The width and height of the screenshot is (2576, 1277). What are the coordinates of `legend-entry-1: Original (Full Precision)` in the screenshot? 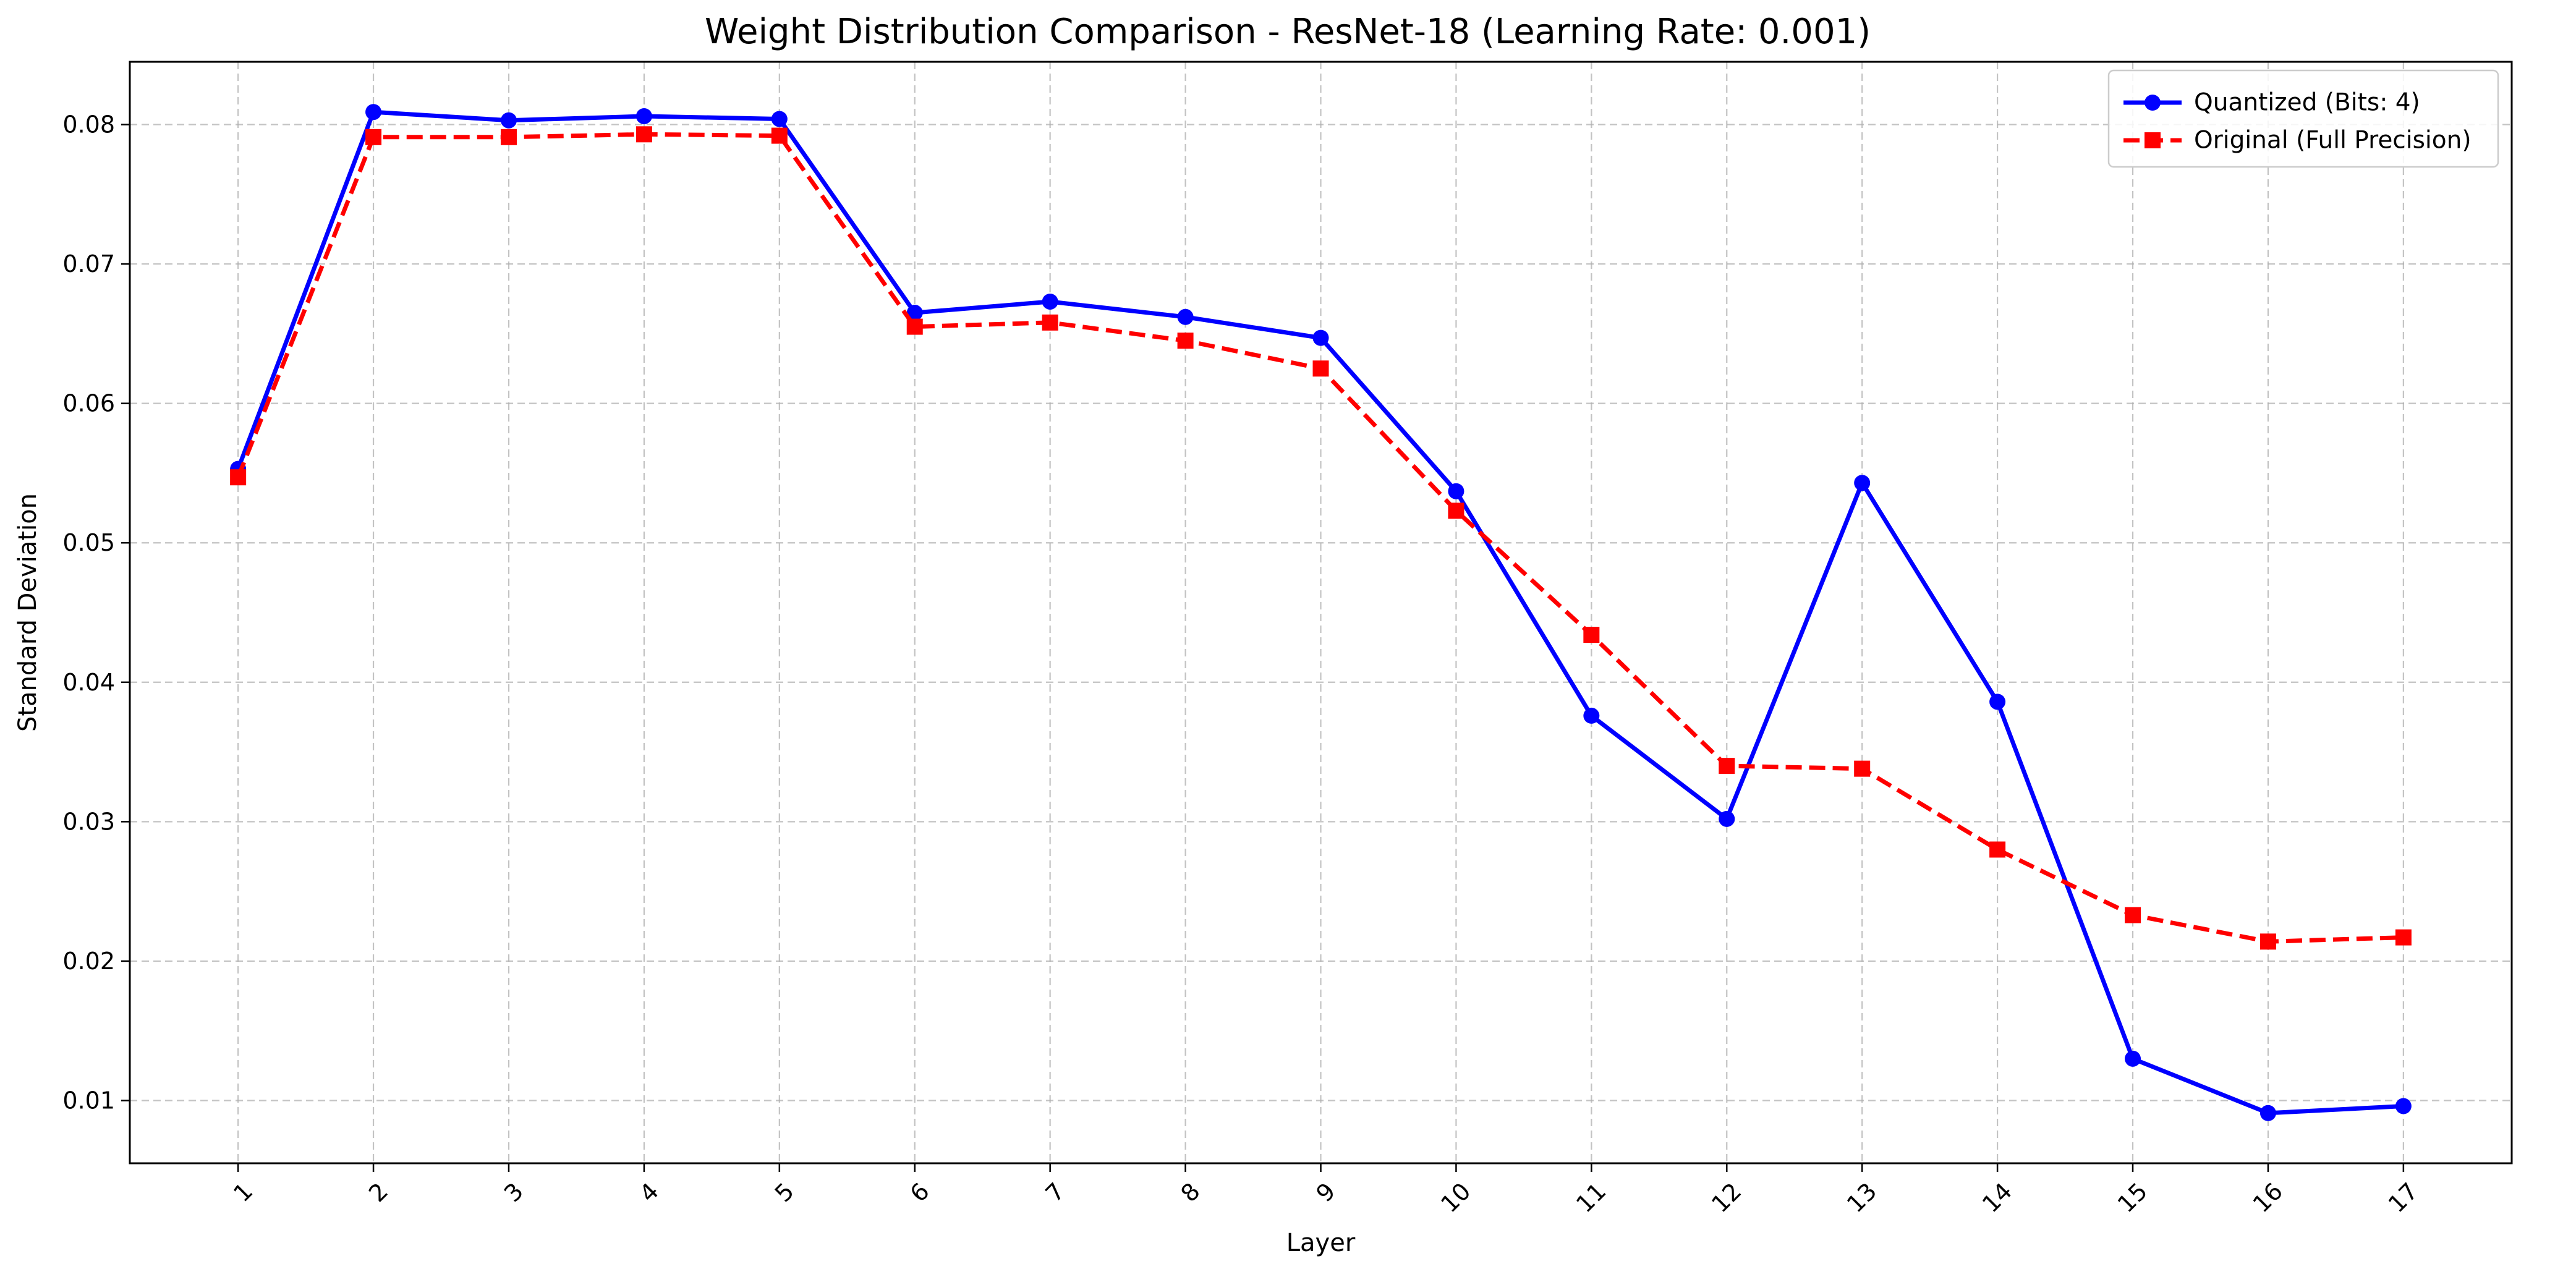 It's located at (2297, 141).